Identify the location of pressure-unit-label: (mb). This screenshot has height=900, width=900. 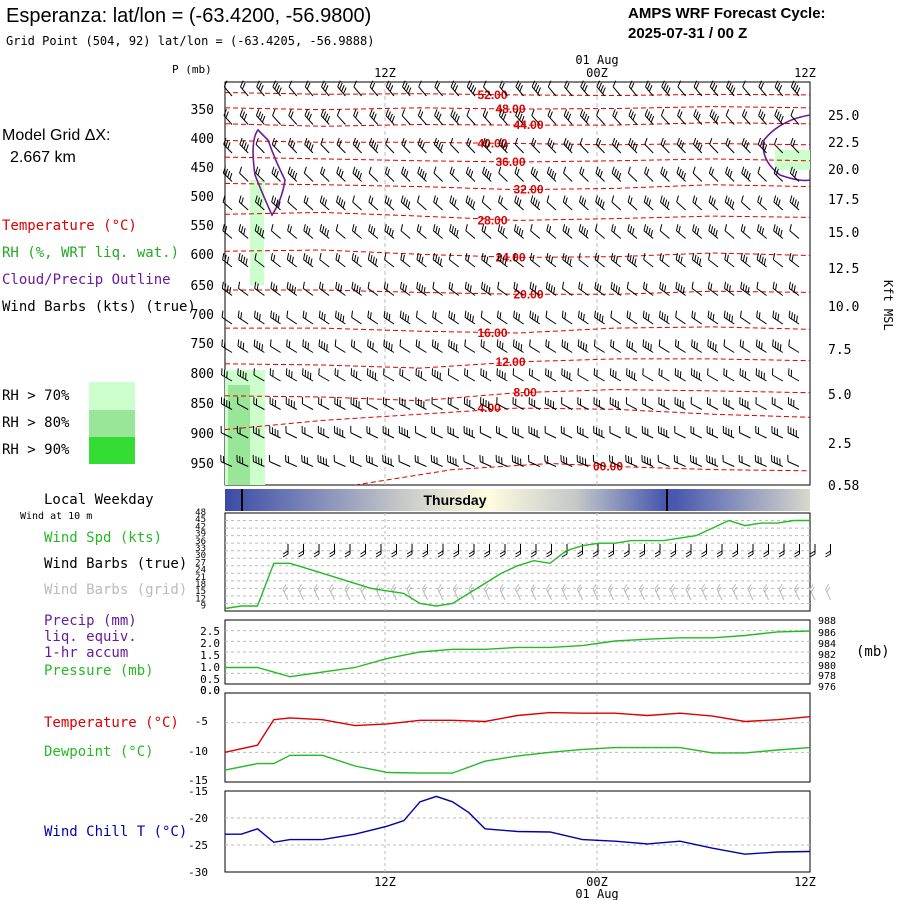
(873, 652).